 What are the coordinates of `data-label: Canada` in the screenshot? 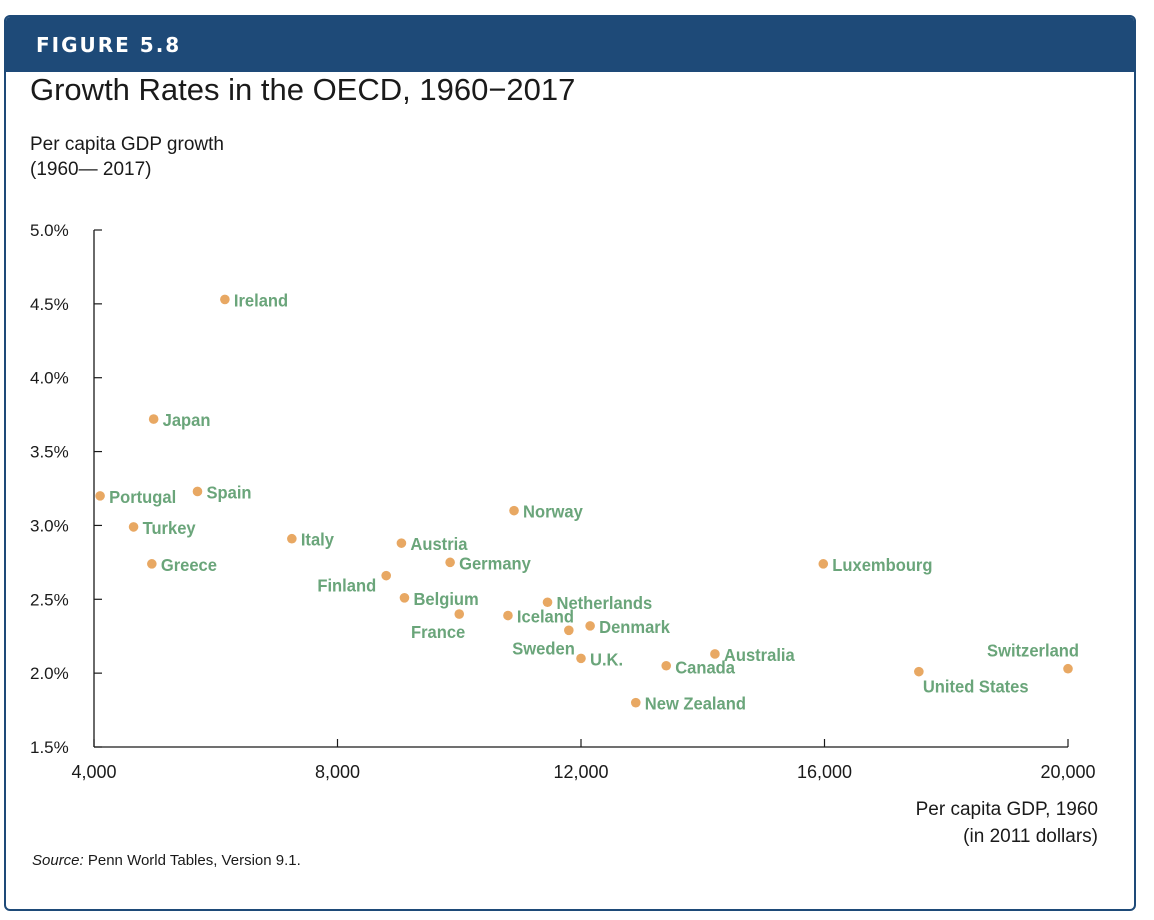 It's located at (705, 667).